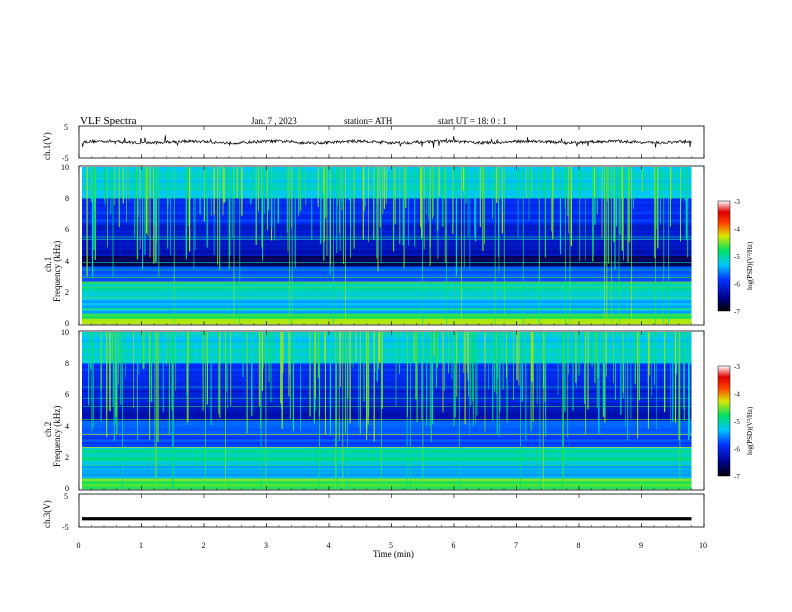 The height and width of the screenshot is (612, 792). I want to click on ch2-ylabel-channel: ch.2, so click(48, 429).